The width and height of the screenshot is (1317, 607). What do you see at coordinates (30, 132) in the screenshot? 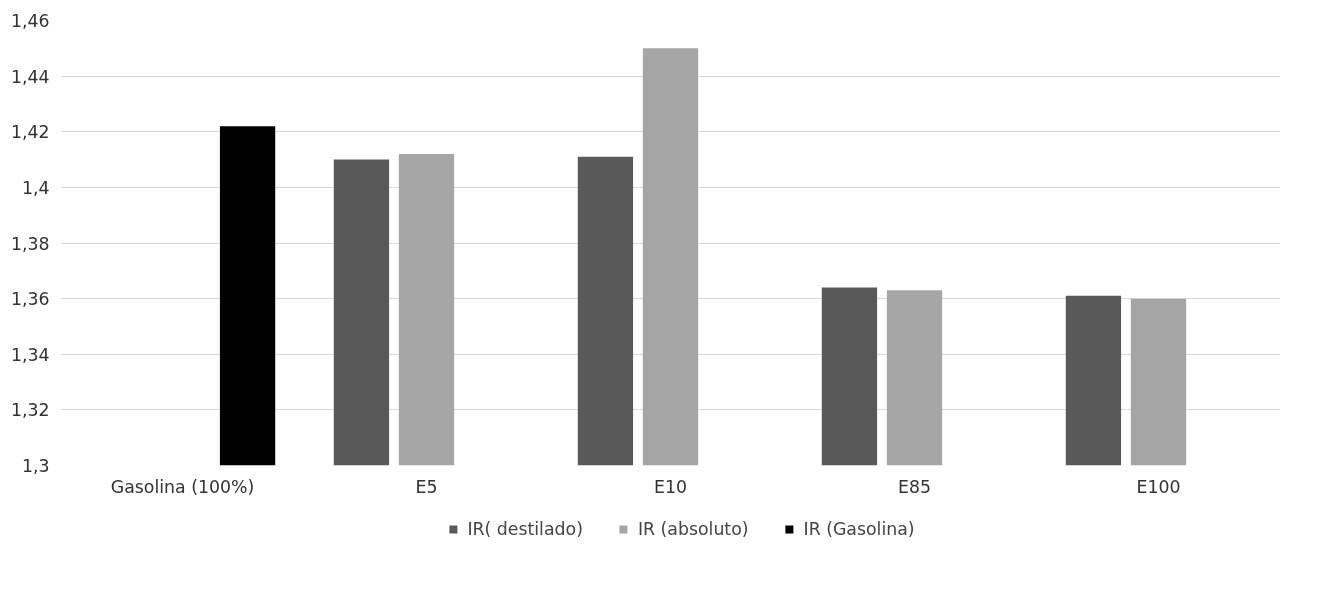
I see `y-tick-label: 1,42` at bounding box center [30, 132].